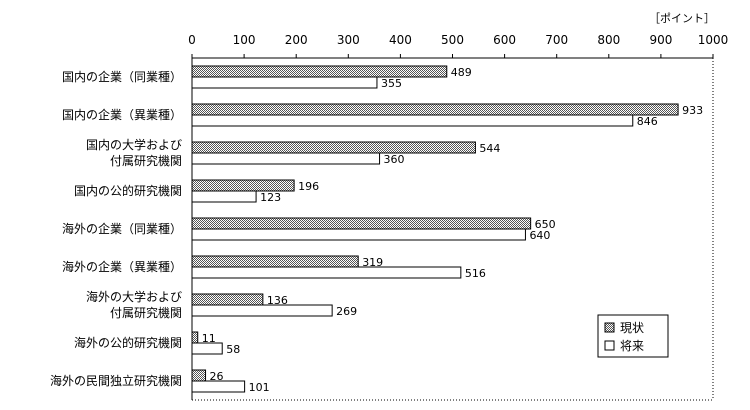  I want to click on category-label: 国内の公的研究機関, so click(128, 190).